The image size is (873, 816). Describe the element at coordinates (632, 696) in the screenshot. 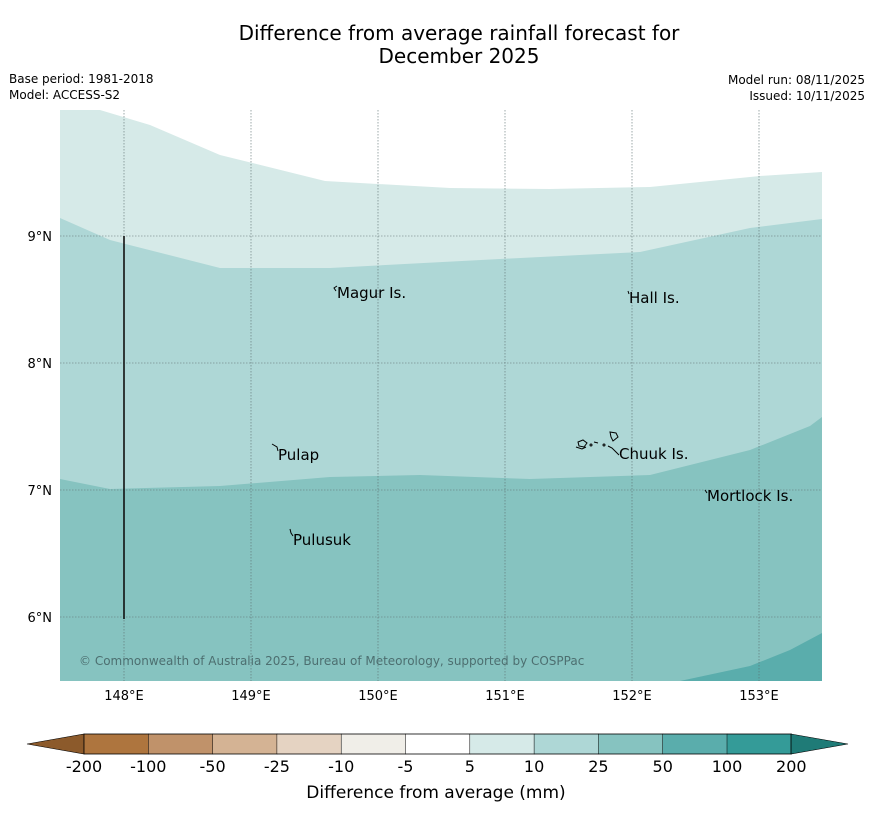

I see `lon-tick-152: 152°E` at that location.